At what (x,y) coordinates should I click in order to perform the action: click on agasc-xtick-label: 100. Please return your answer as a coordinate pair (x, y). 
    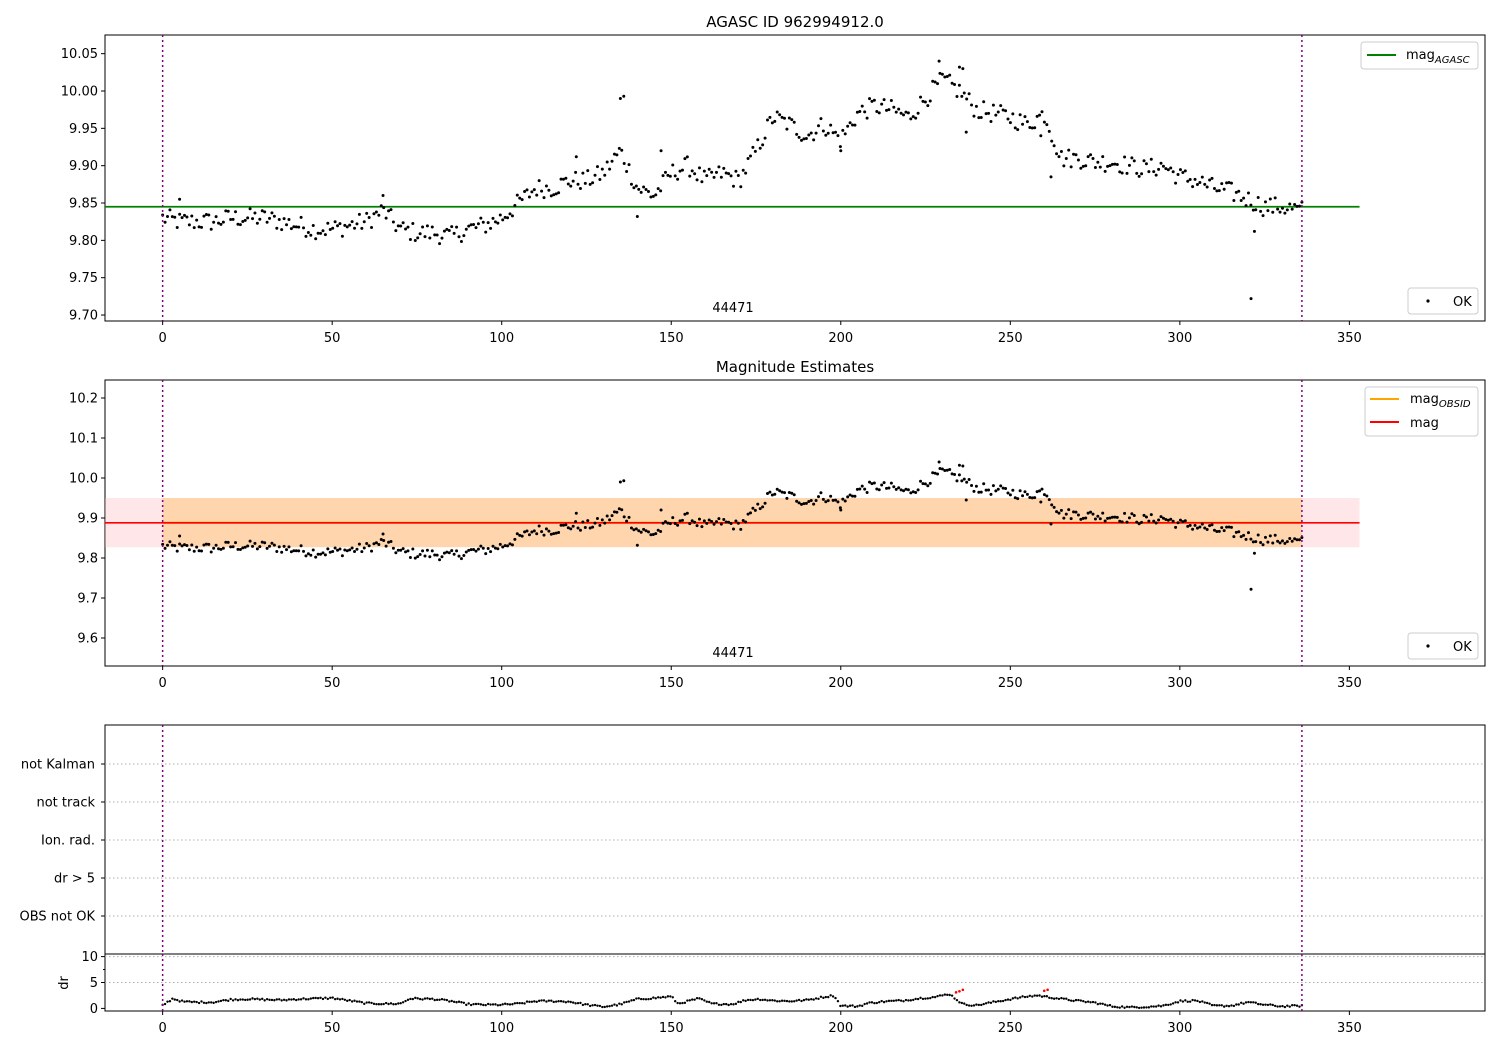
    Looking at the image, I should click on (501, 338).